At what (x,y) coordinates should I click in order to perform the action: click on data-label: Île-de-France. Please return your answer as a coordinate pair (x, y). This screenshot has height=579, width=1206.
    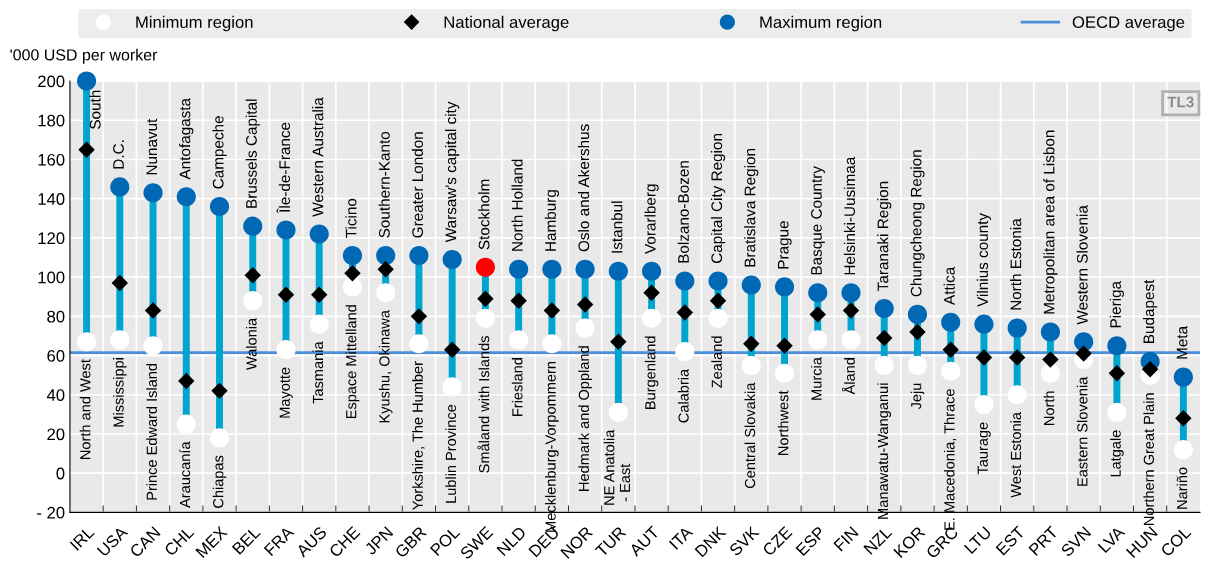
    Looking at the image, I should click on (283, 168).